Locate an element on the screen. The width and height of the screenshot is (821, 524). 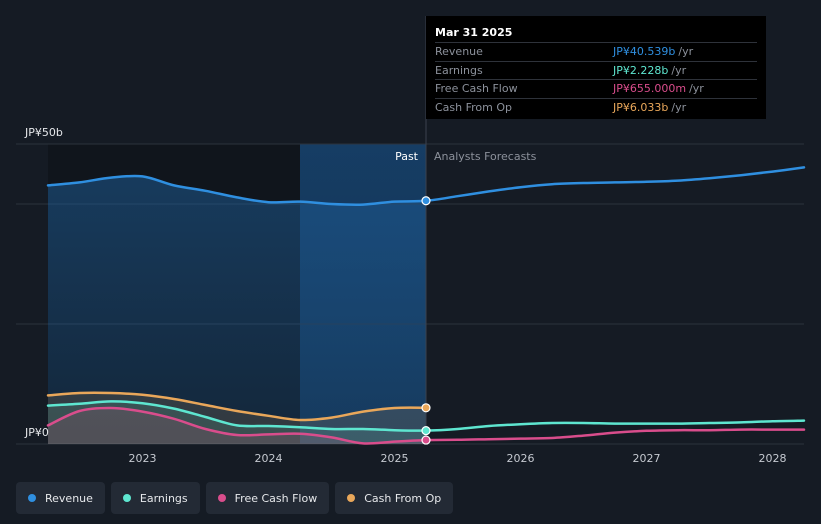
data-point-cash-from-op is located at coordinates (426, 408).